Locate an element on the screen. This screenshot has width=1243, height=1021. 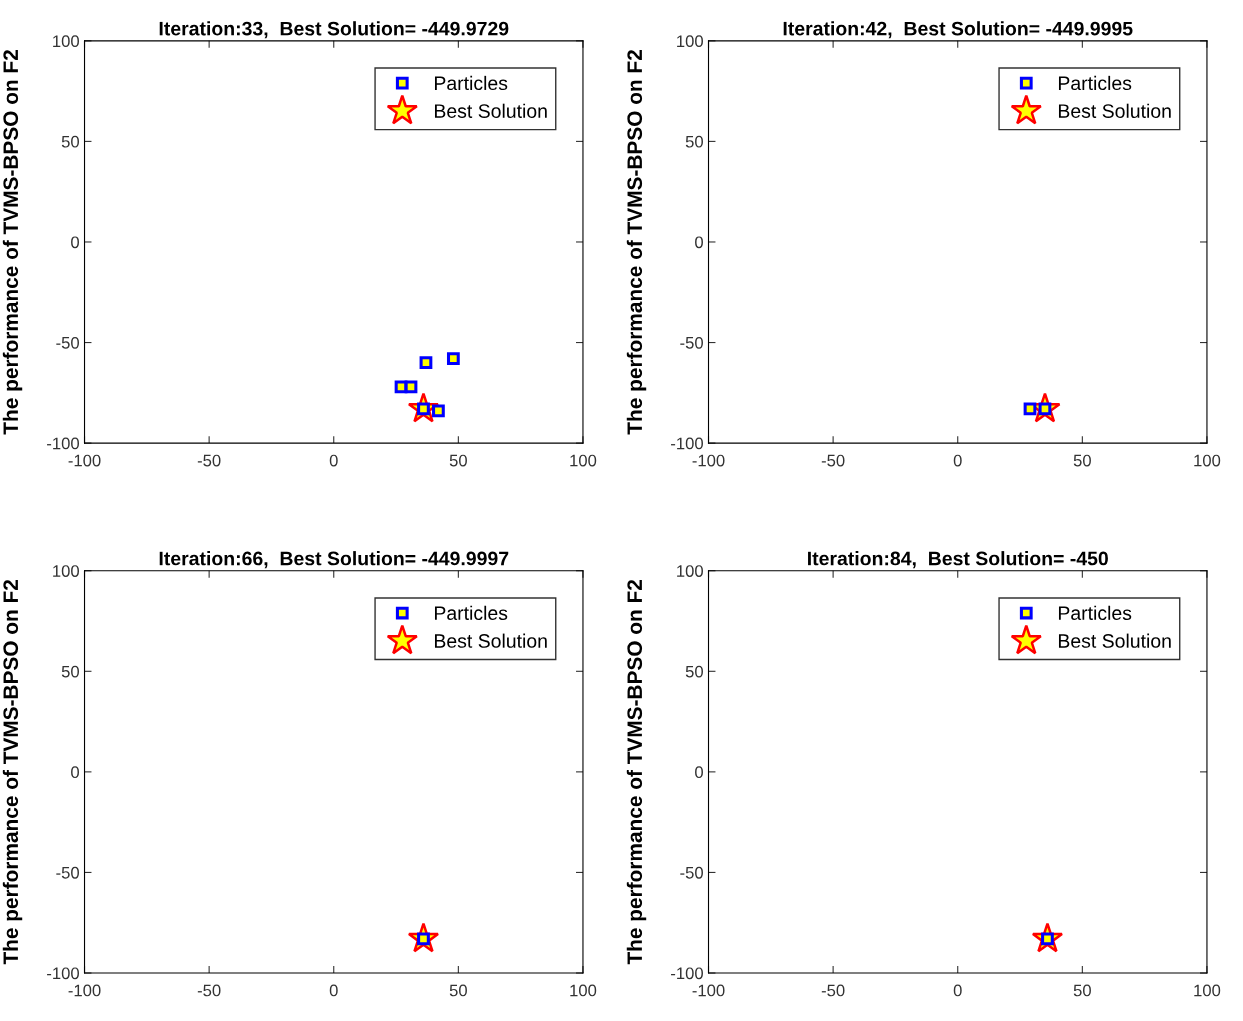
chart-title: Iteration:66, Best Solution= -449.9997 is located at coordinates (334, 560).